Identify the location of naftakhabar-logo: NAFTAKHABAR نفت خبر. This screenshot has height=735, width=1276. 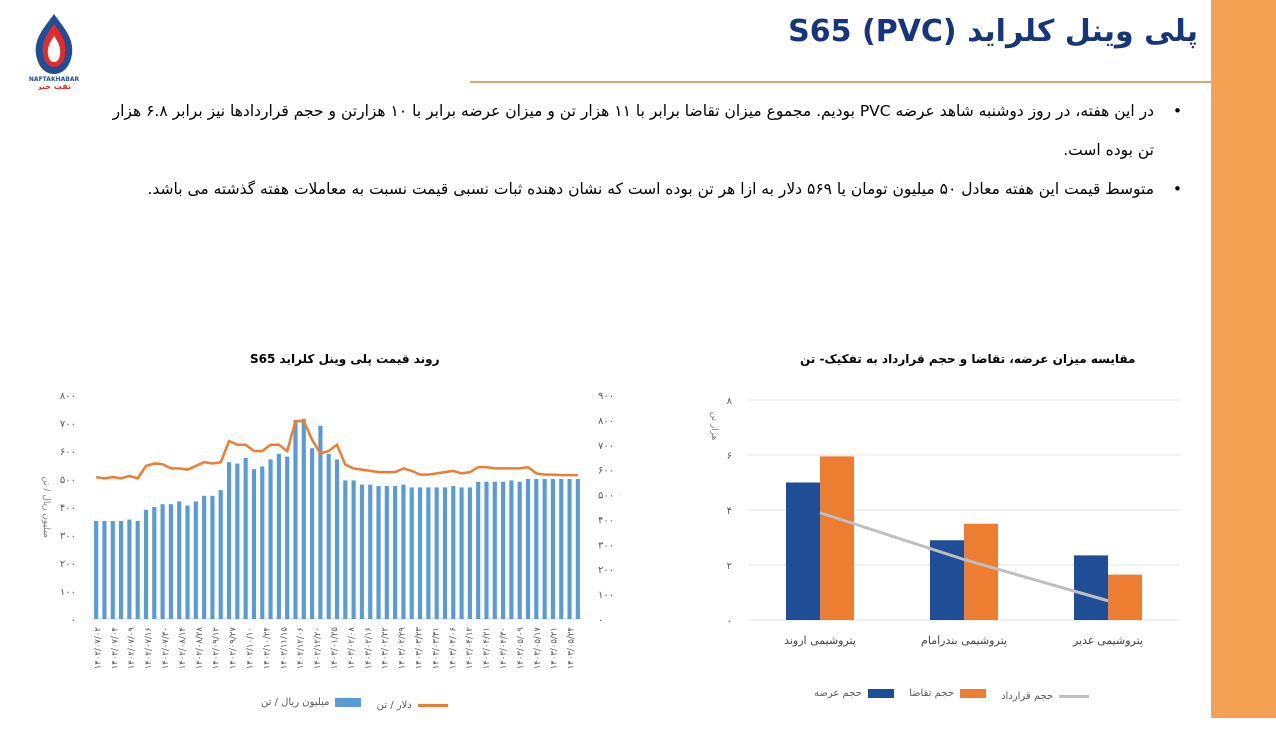
(54, 50).